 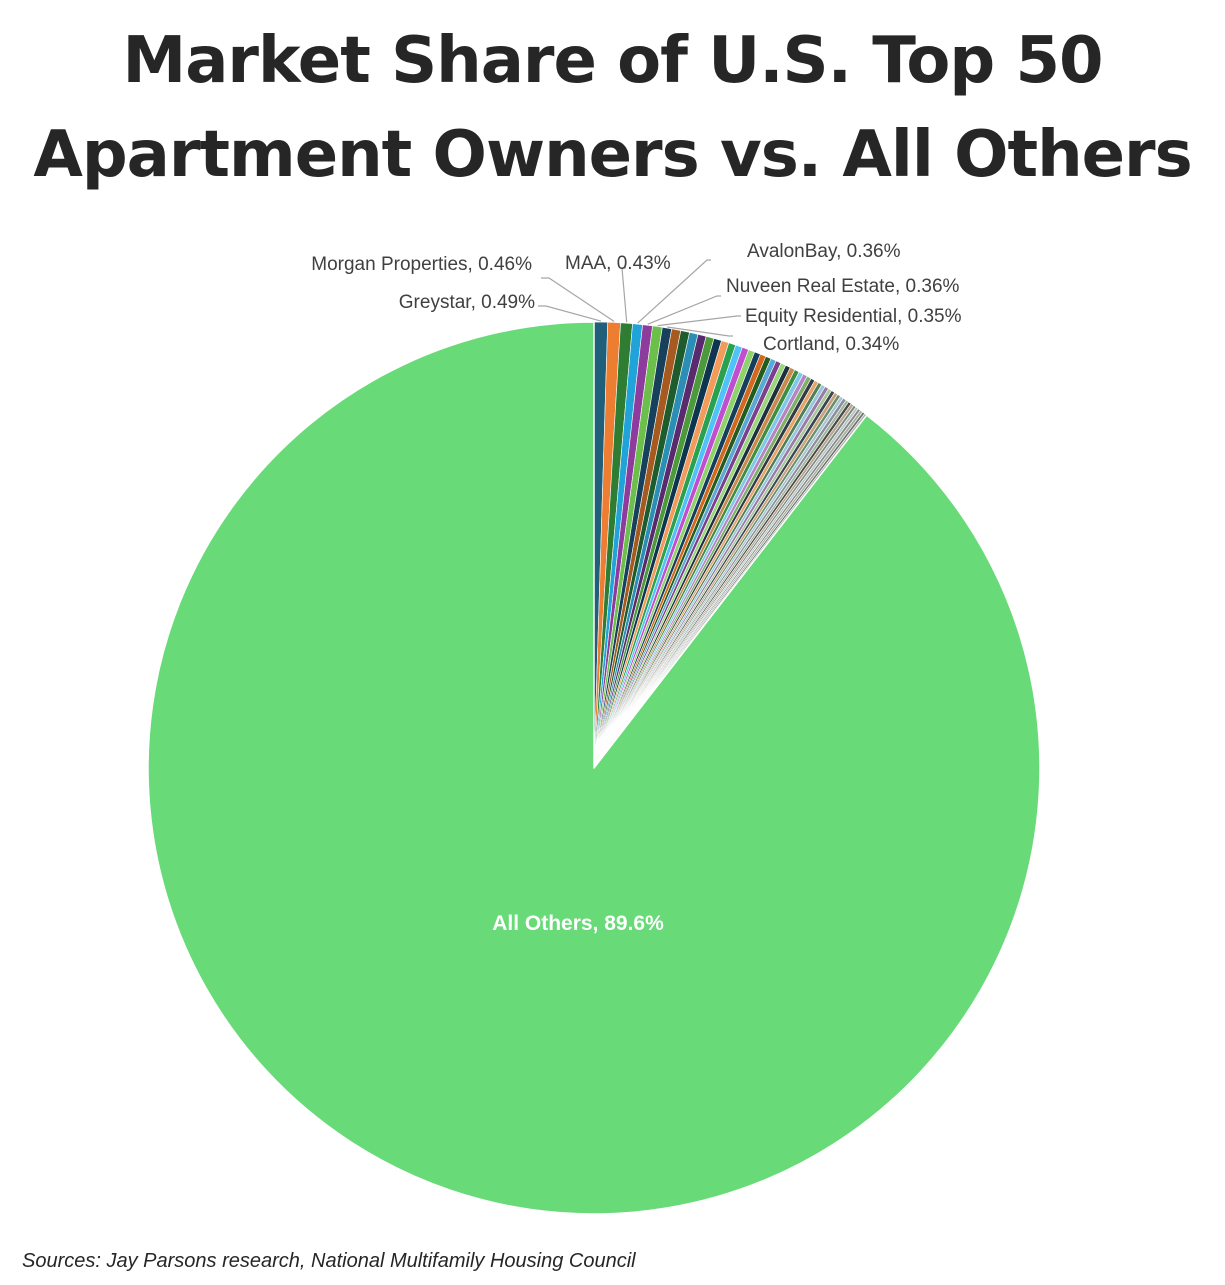 What do you see at coordinates (612, 155) in the screenshot?
I see `chart-title-line-2: Apartment Owners vs. All Others` at bounding box center [612, 155].